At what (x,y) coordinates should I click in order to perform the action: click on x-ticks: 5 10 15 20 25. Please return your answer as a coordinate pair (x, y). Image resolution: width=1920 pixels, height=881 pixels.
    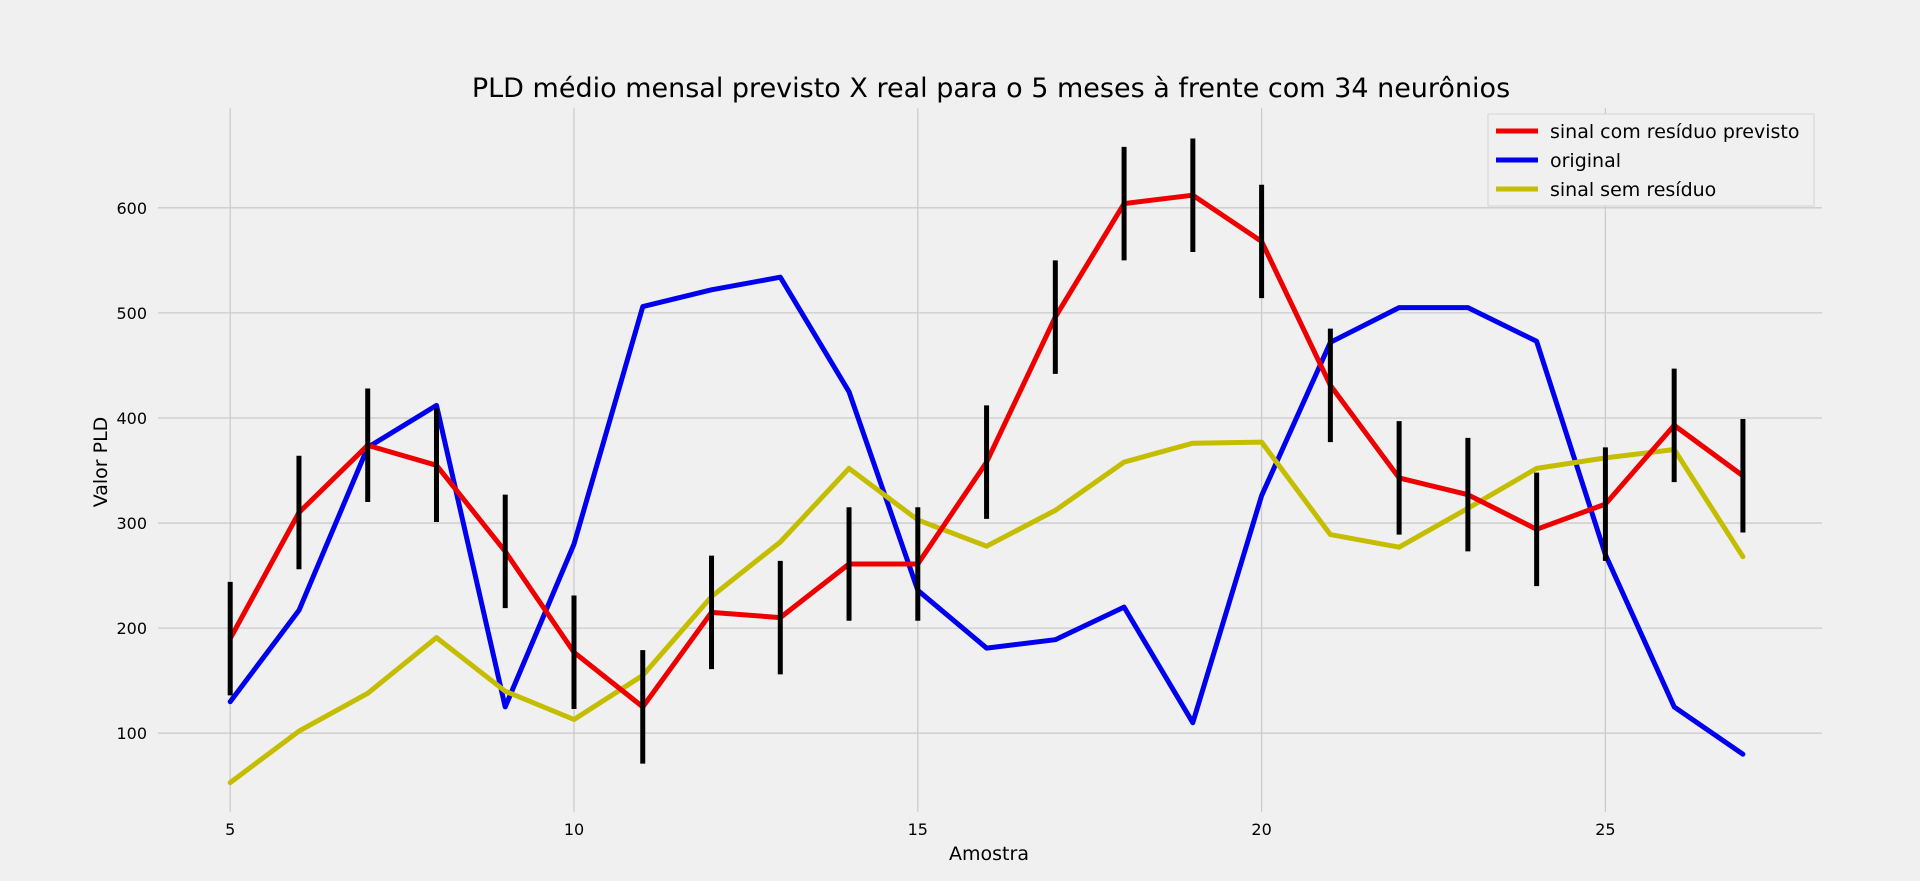
    Looking at the image, I should click on (920, 829).